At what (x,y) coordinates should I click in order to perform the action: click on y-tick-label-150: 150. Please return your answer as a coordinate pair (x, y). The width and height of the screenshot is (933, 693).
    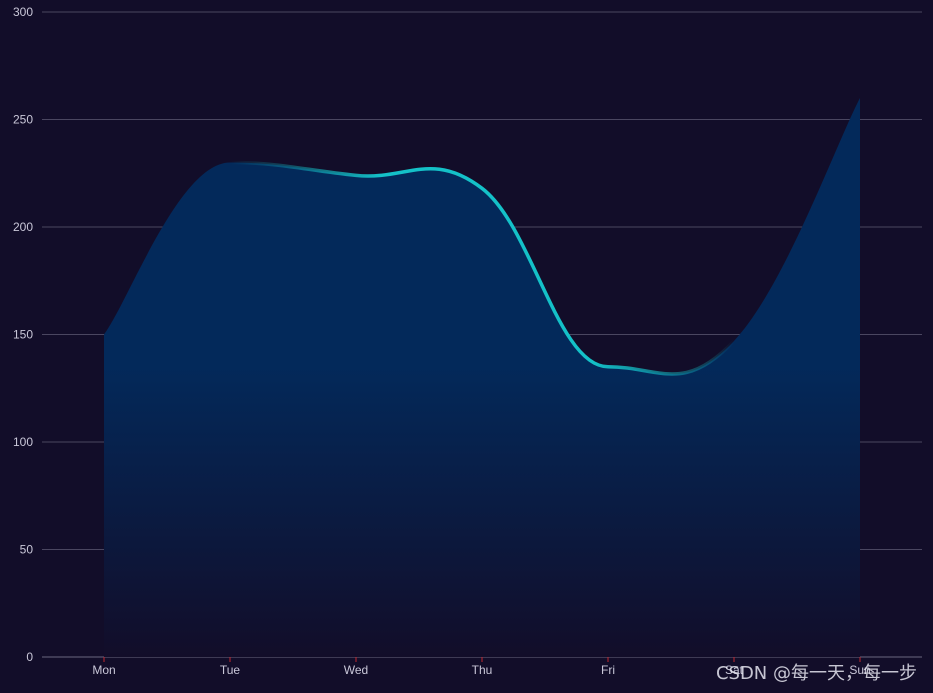
    Looking at the image, I should click on (23, 335).